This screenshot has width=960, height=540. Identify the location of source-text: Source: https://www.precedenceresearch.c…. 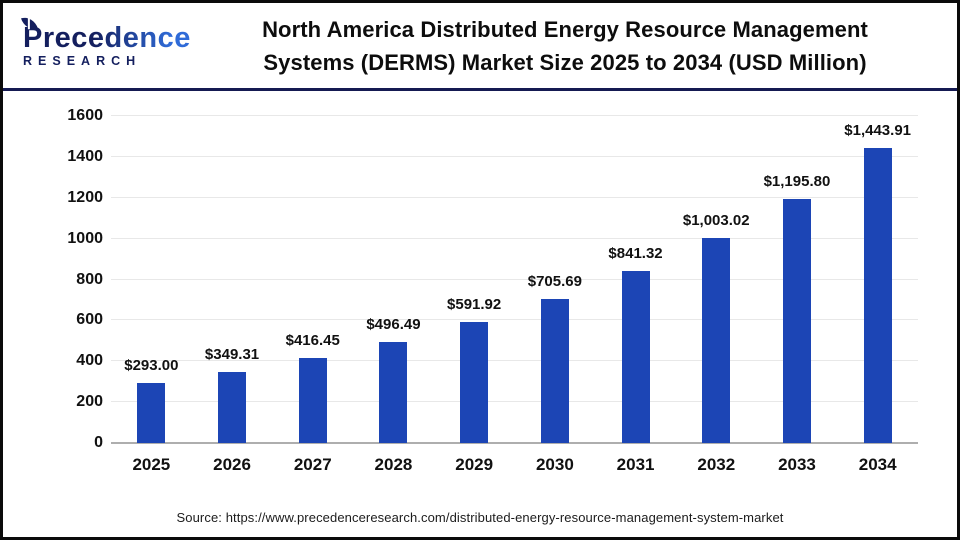
(480, 517).